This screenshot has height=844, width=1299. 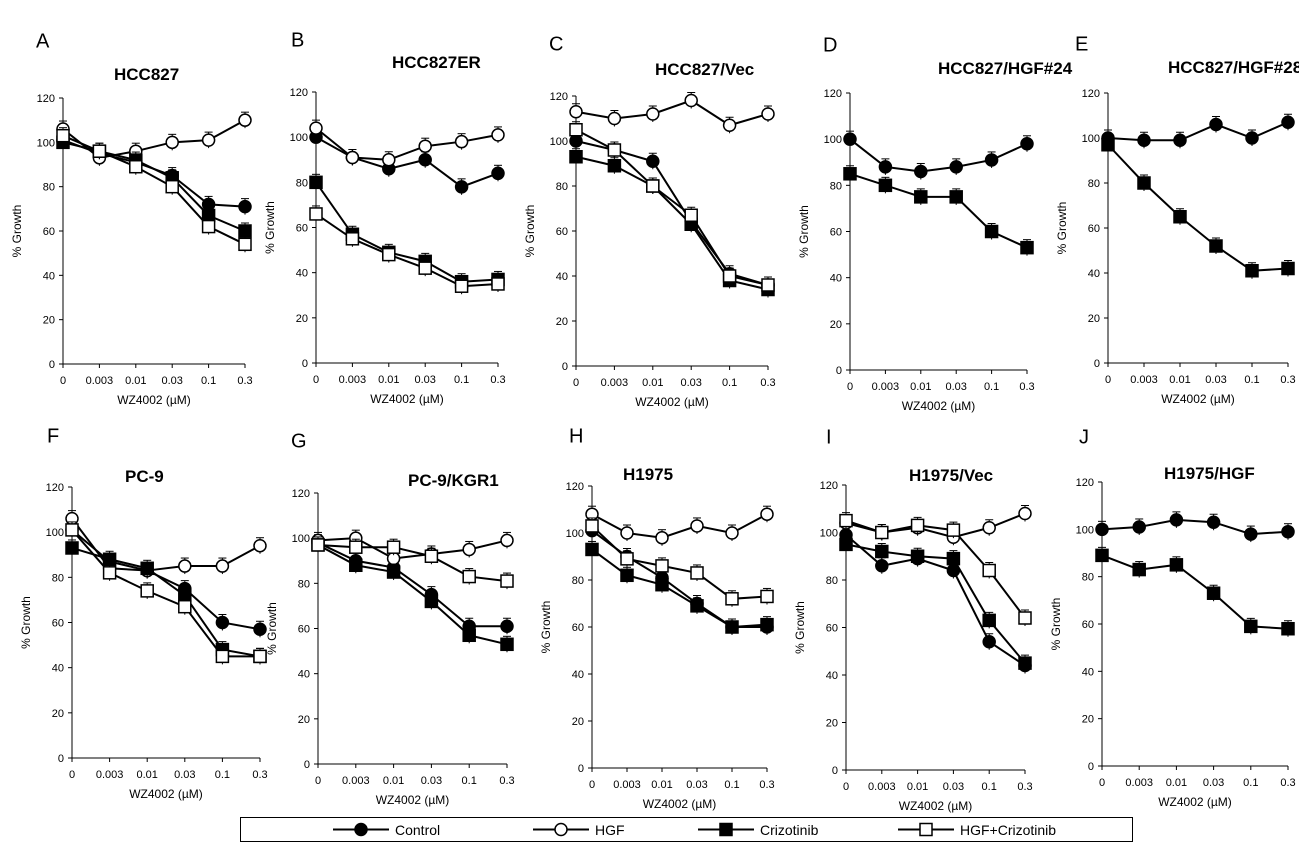 I want to click on panel-title: H1975/Vec, so click(x=951, y=475).